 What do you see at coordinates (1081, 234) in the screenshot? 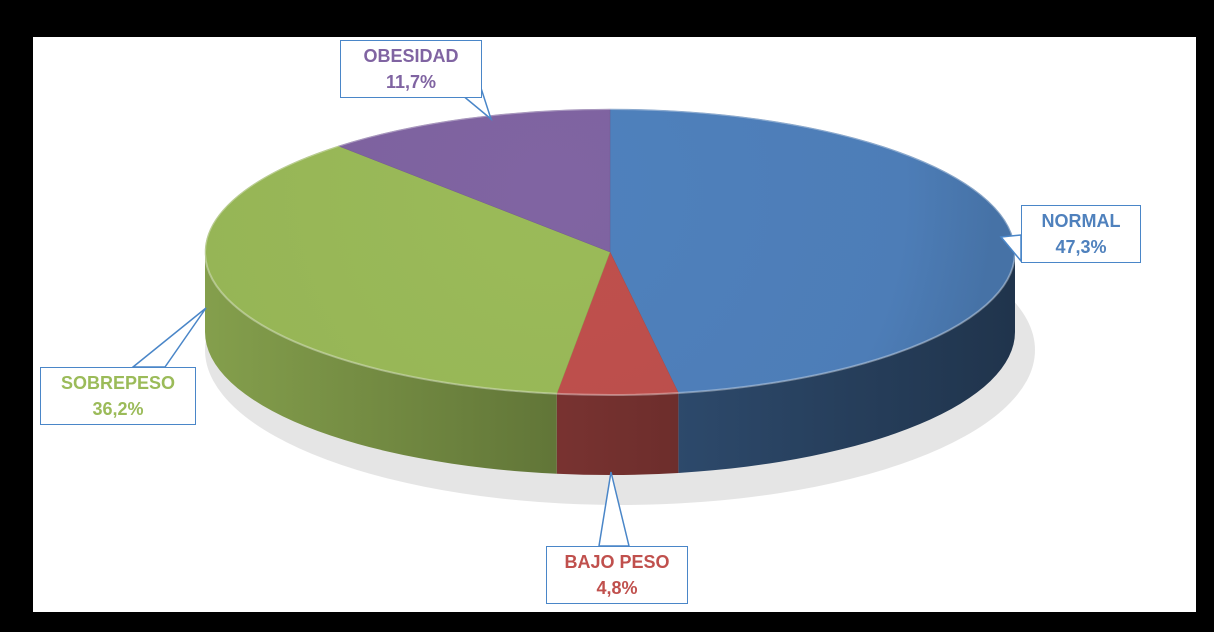
I see `callout-normal: NORMAL 47,3%` at bounding box center [1081, 234].